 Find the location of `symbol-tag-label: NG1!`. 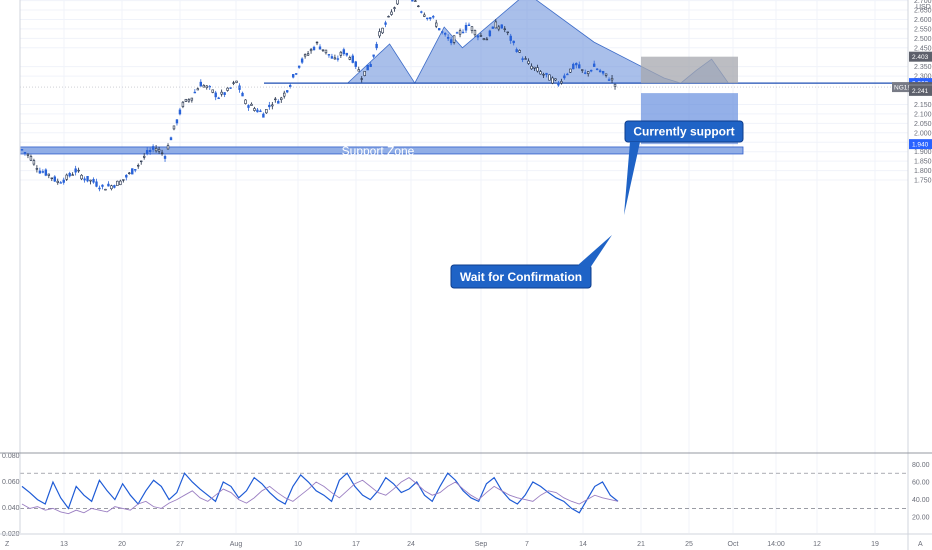

symbol-tag-label: NG1! is located at coordinates (901, 87).